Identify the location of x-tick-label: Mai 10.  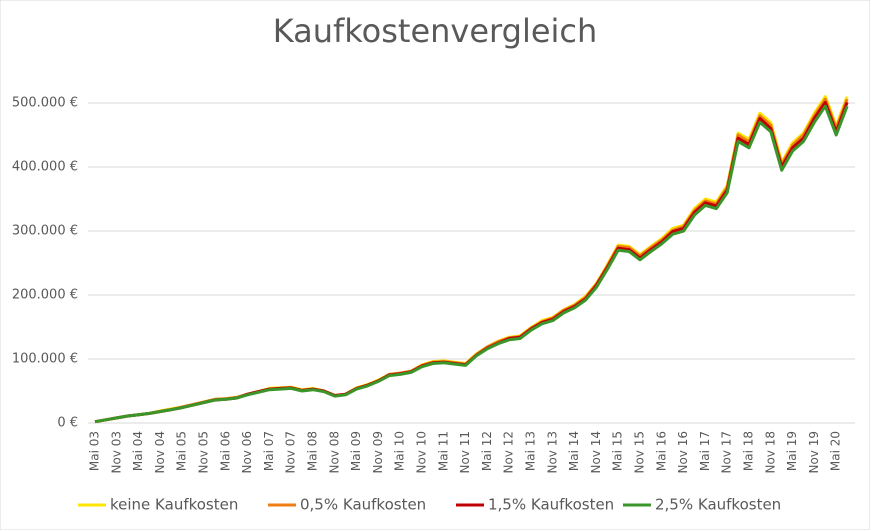
(400, 451).